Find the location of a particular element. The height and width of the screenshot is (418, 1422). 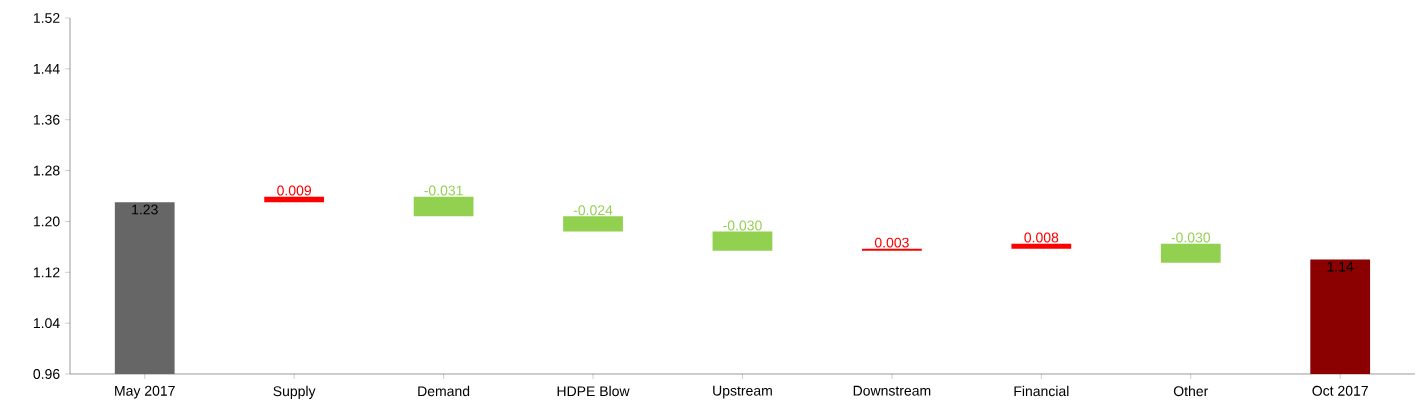

y-tick-label: 1.36 is located at coordinates (46, 119).